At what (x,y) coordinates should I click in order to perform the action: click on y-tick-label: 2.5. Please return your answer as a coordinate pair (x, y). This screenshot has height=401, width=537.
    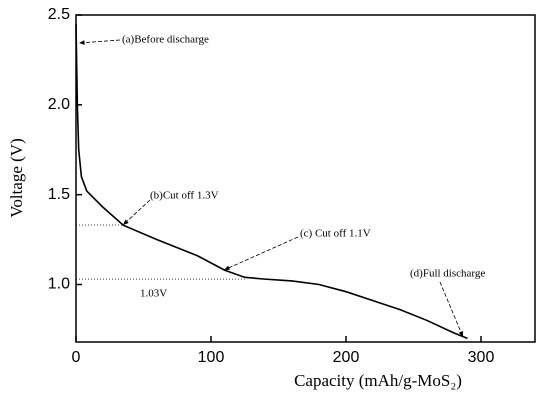
    Looking at the image, I should click on (59, 14).